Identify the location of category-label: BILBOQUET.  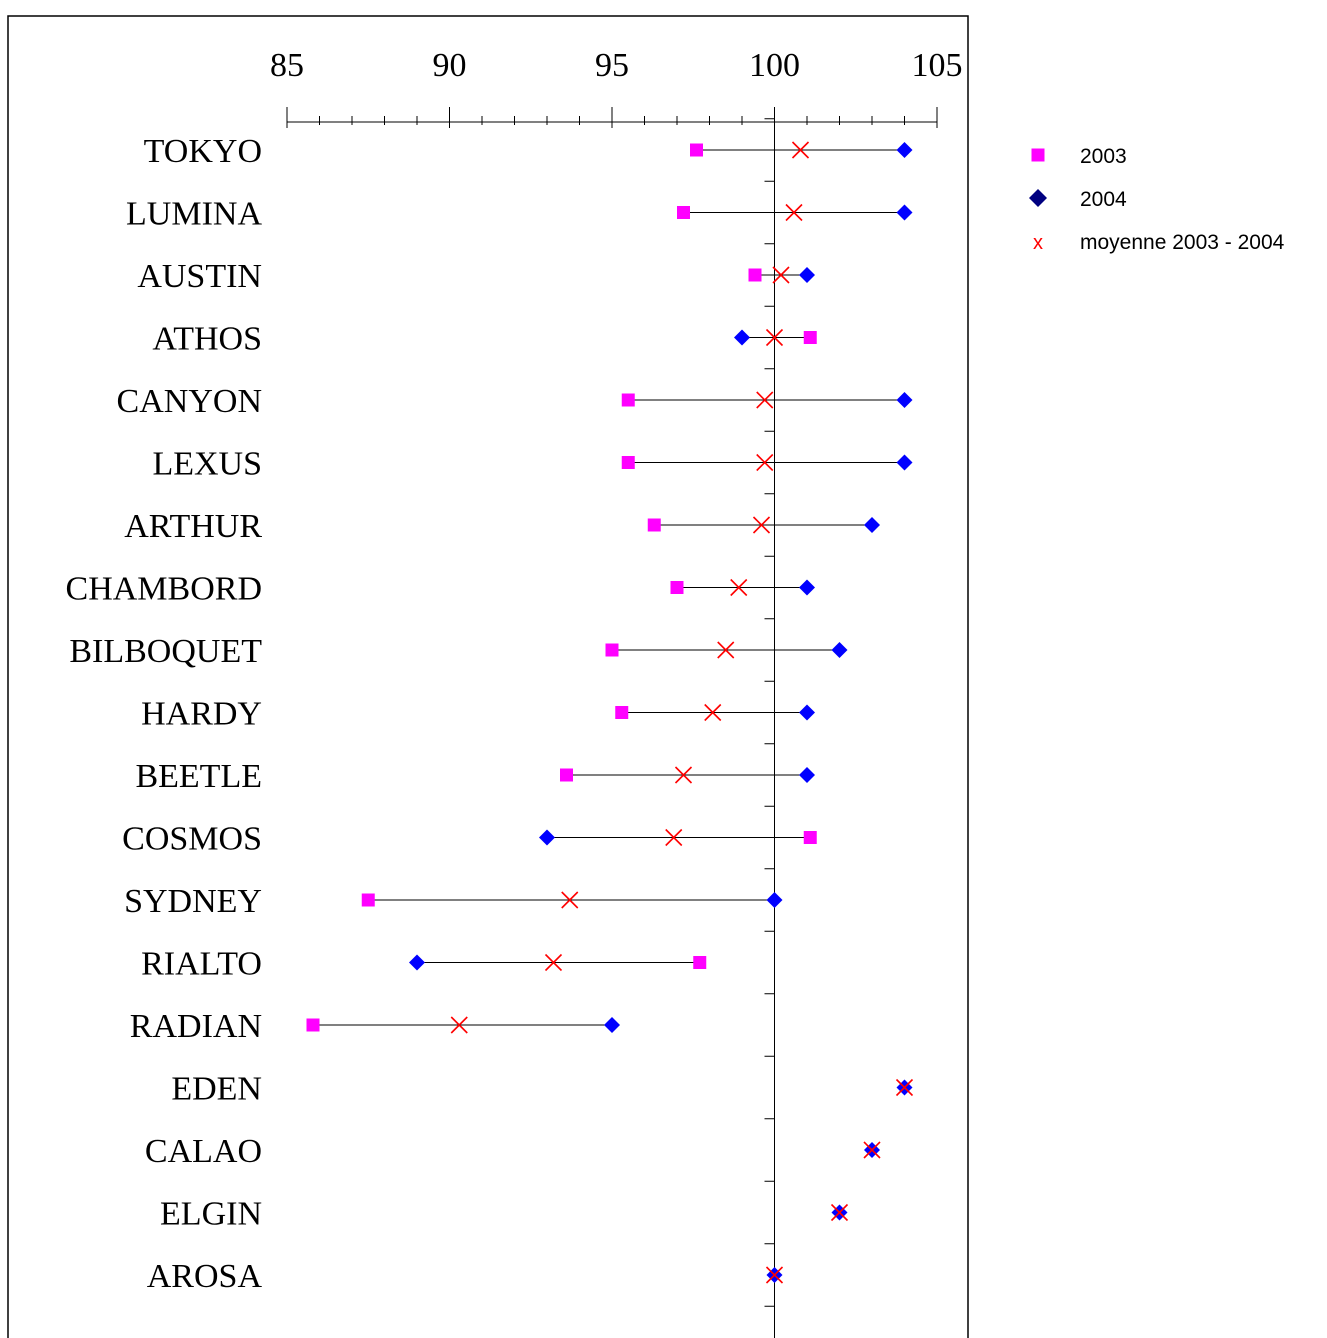
(165, 651).